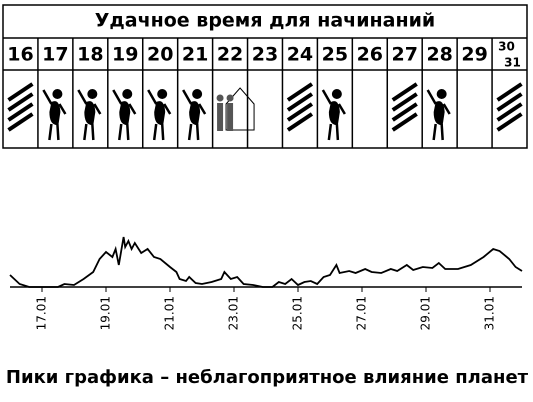  Describe the element at coordinates (234, 313) in the screenshot. I see `x-tick-label: 23.01` at that location.